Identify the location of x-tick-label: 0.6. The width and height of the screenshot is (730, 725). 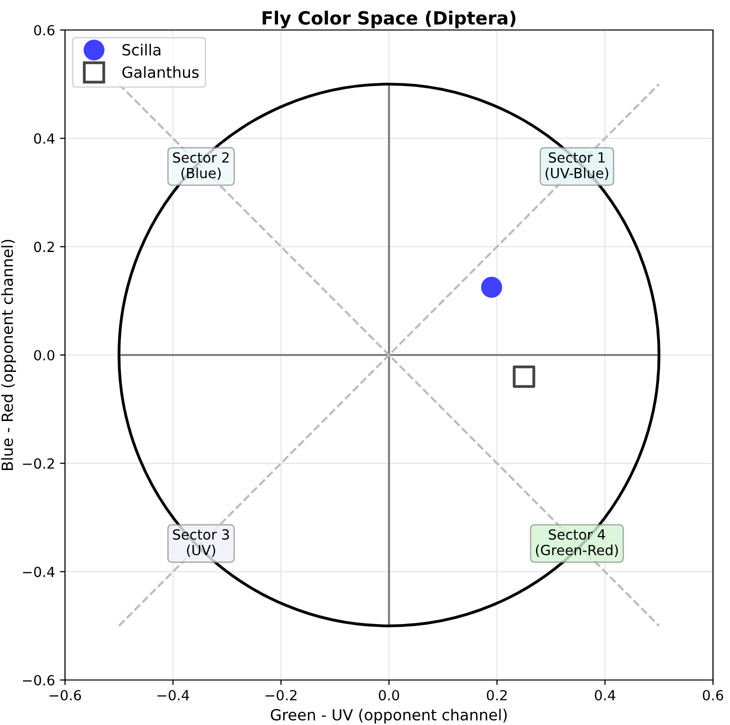
(713, 695).